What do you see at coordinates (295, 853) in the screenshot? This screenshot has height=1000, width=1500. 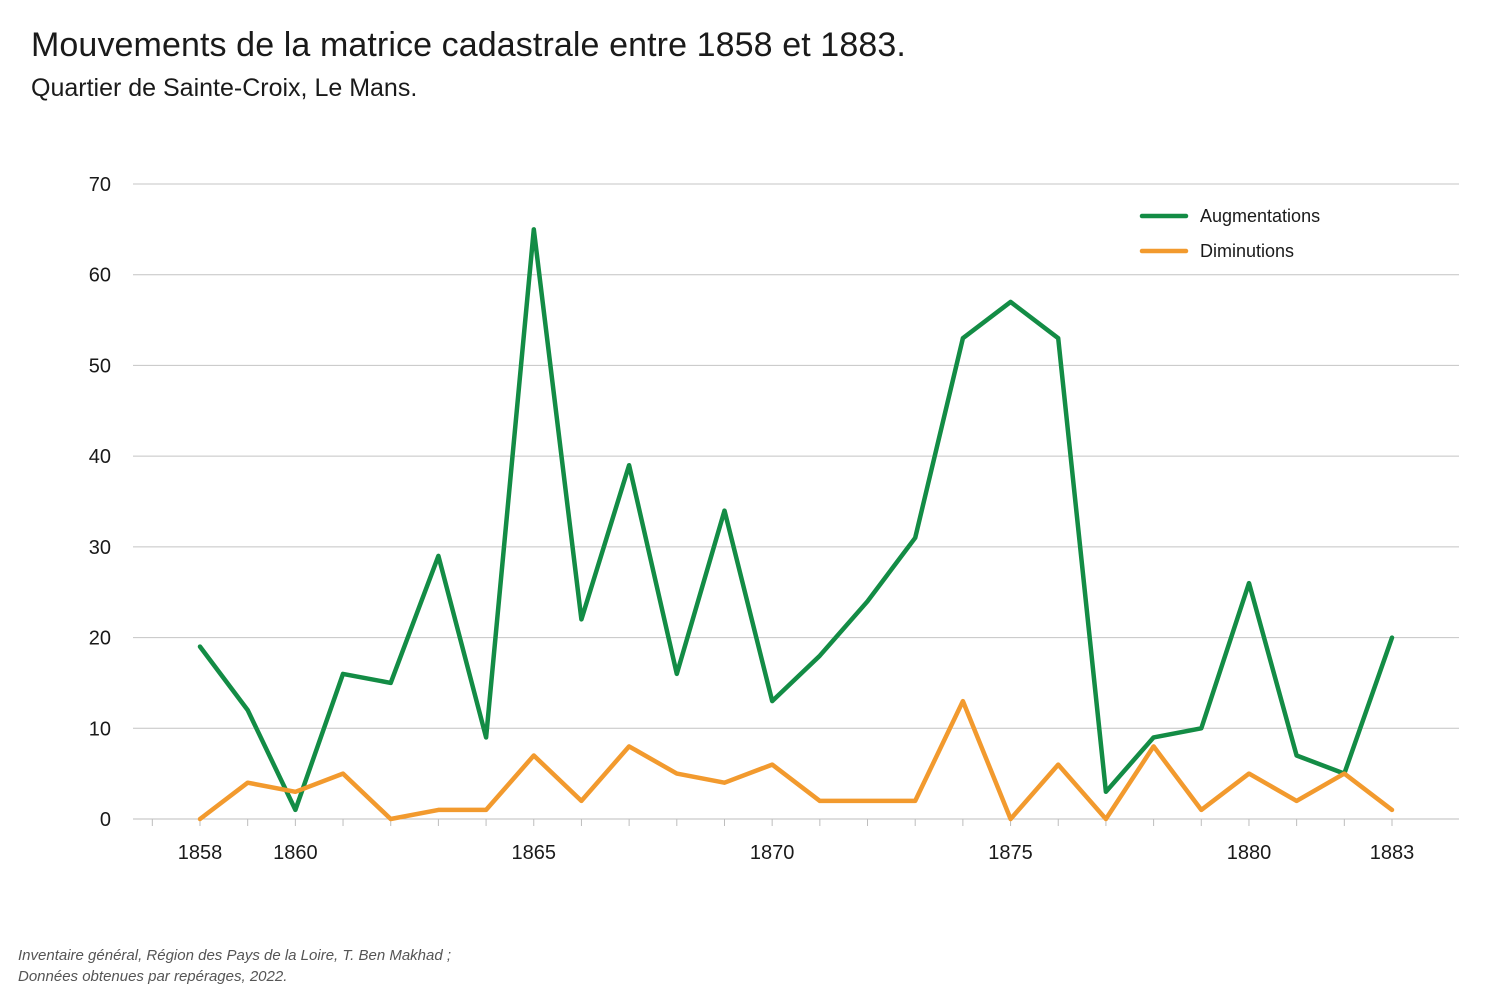 I see `x-tick-label-1860: 1860` at bounding box center [295, 853].